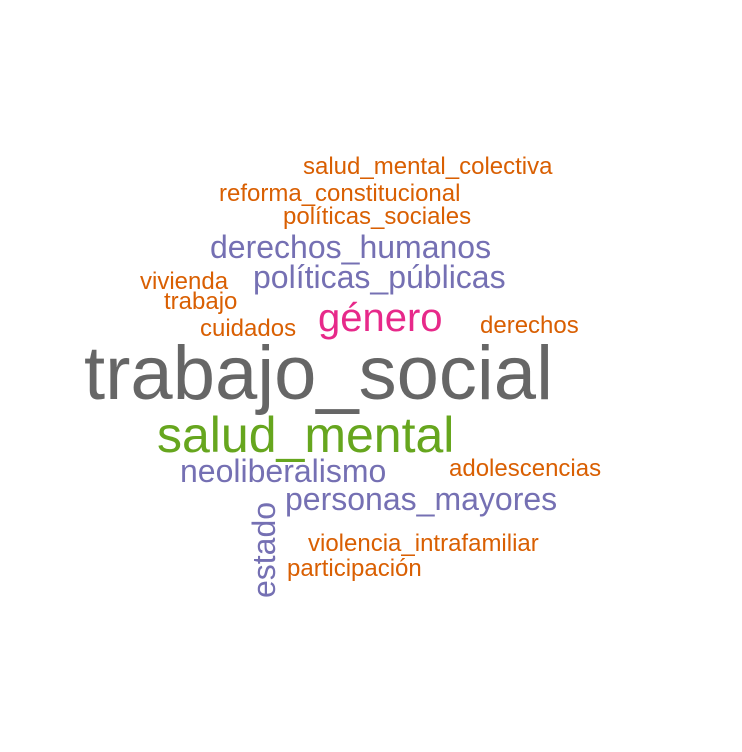  What do you see at coordinates (248, 328) in the screenshot?
I see `word-cuidados: cuidados` at bounding box center [248, 328].